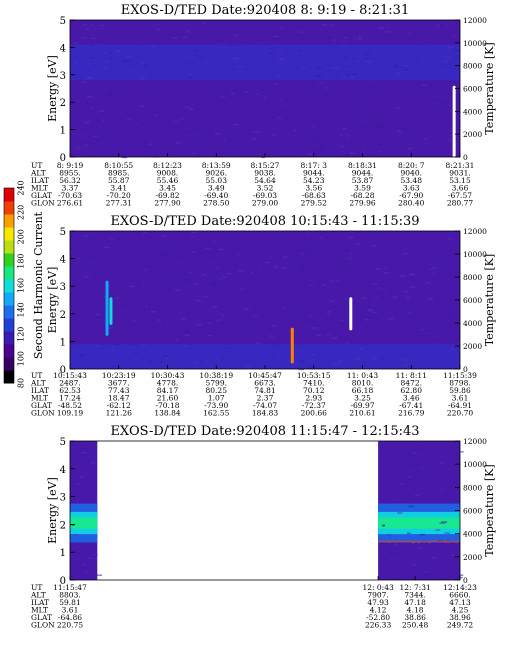  Describe the element at coordinates (167, 405) in the screenshot. I see `orbit-value: -70.18` at that location.